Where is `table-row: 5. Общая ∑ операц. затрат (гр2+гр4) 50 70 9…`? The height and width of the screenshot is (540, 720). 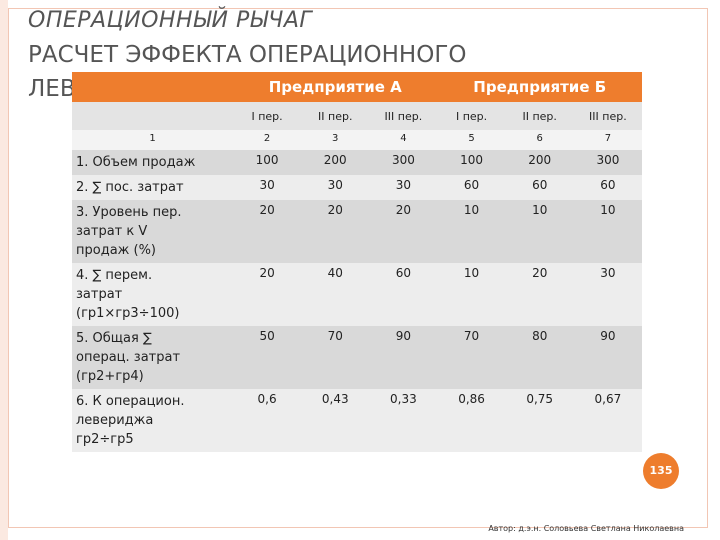 table-row: 5. Общая ∑ операц. затрат (гр2+гр4) 50 70 9… is located at coordinates (357, 357).